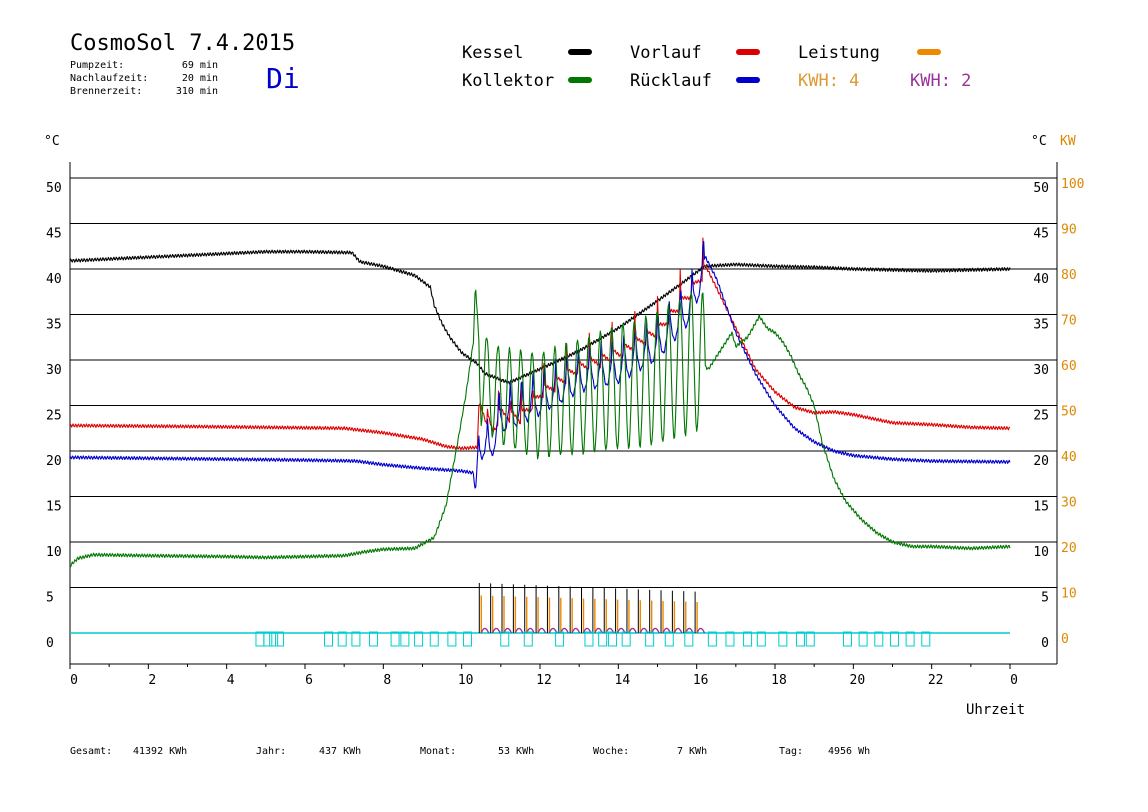  What do you see at coordinates (54, 325) in the screenshot?
I see `y-tick-label-left: 35` at bounding box center [54, 325].